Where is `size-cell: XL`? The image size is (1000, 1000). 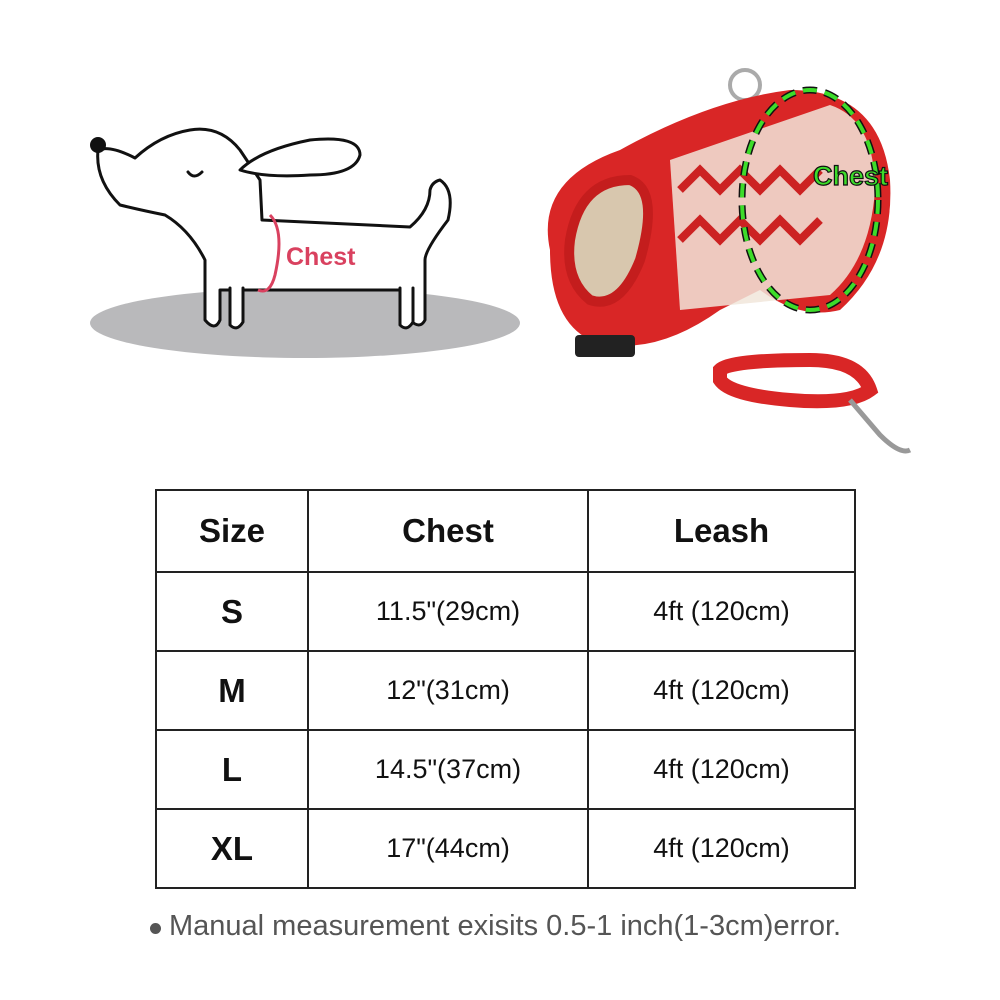
size-cell: XL is located at coordinates (232, 848).